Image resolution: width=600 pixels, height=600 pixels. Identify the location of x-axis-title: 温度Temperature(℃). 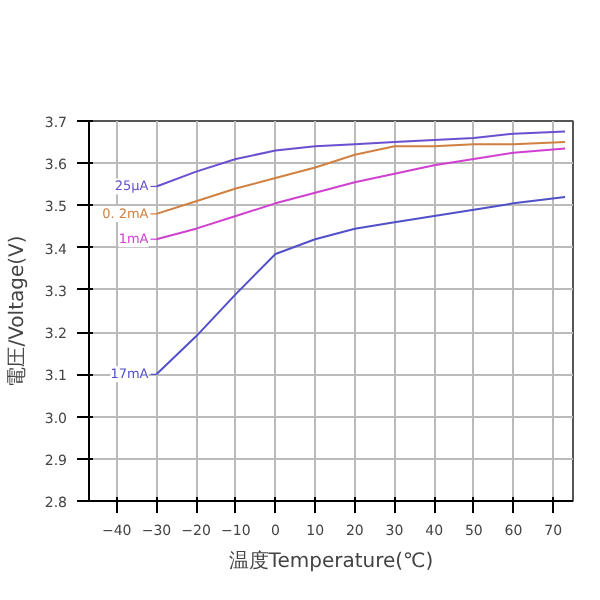
(331, 561).